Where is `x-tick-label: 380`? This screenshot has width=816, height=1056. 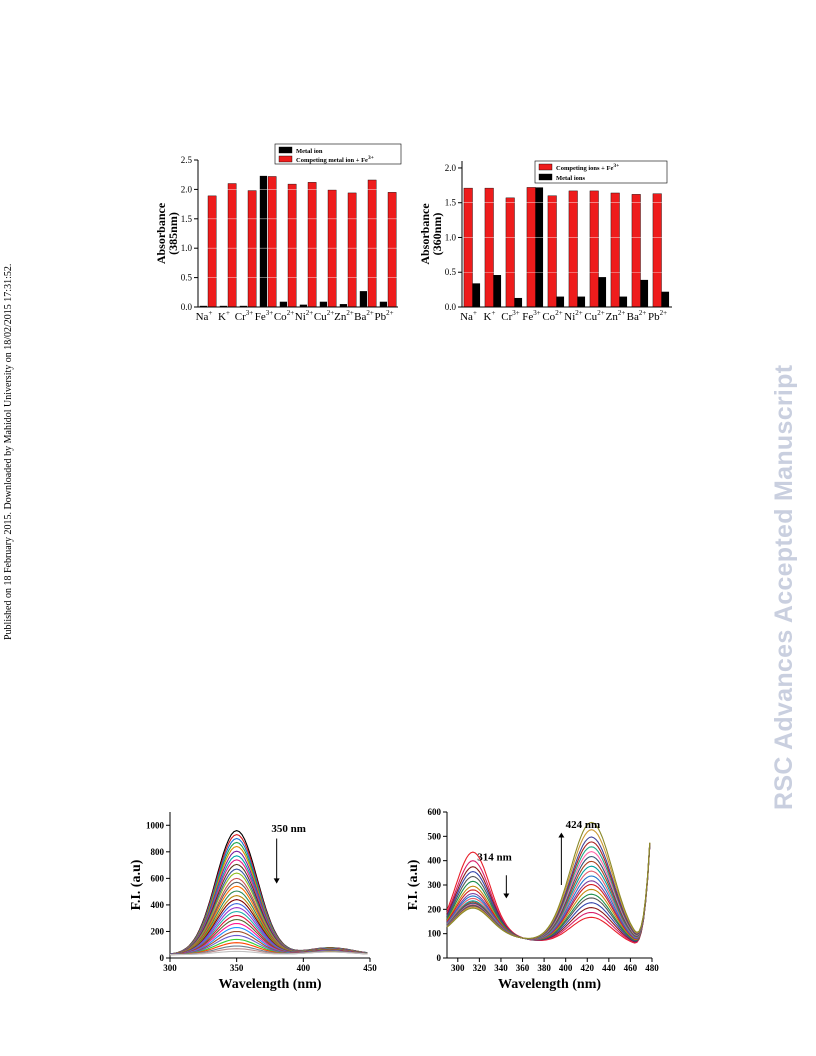 x-tick-label: 380 is located at coordinates (544, 968).